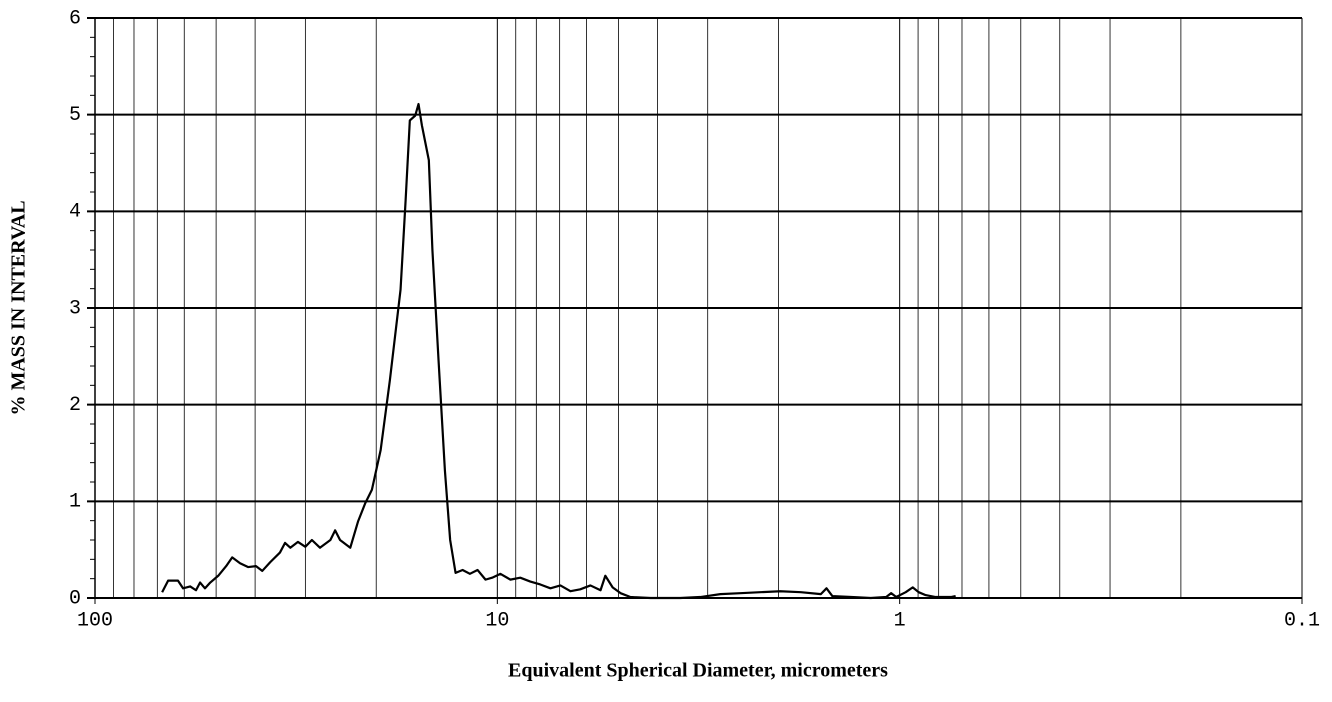  What do you see at coordinates (75, 405) in the screenshot?
I see `y-tick-label: 2` at bounding box center [75, 405].